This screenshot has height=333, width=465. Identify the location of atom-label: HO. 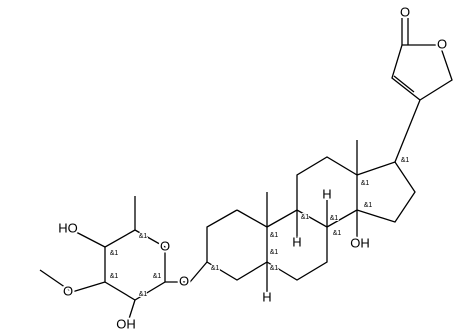
(68, 227).